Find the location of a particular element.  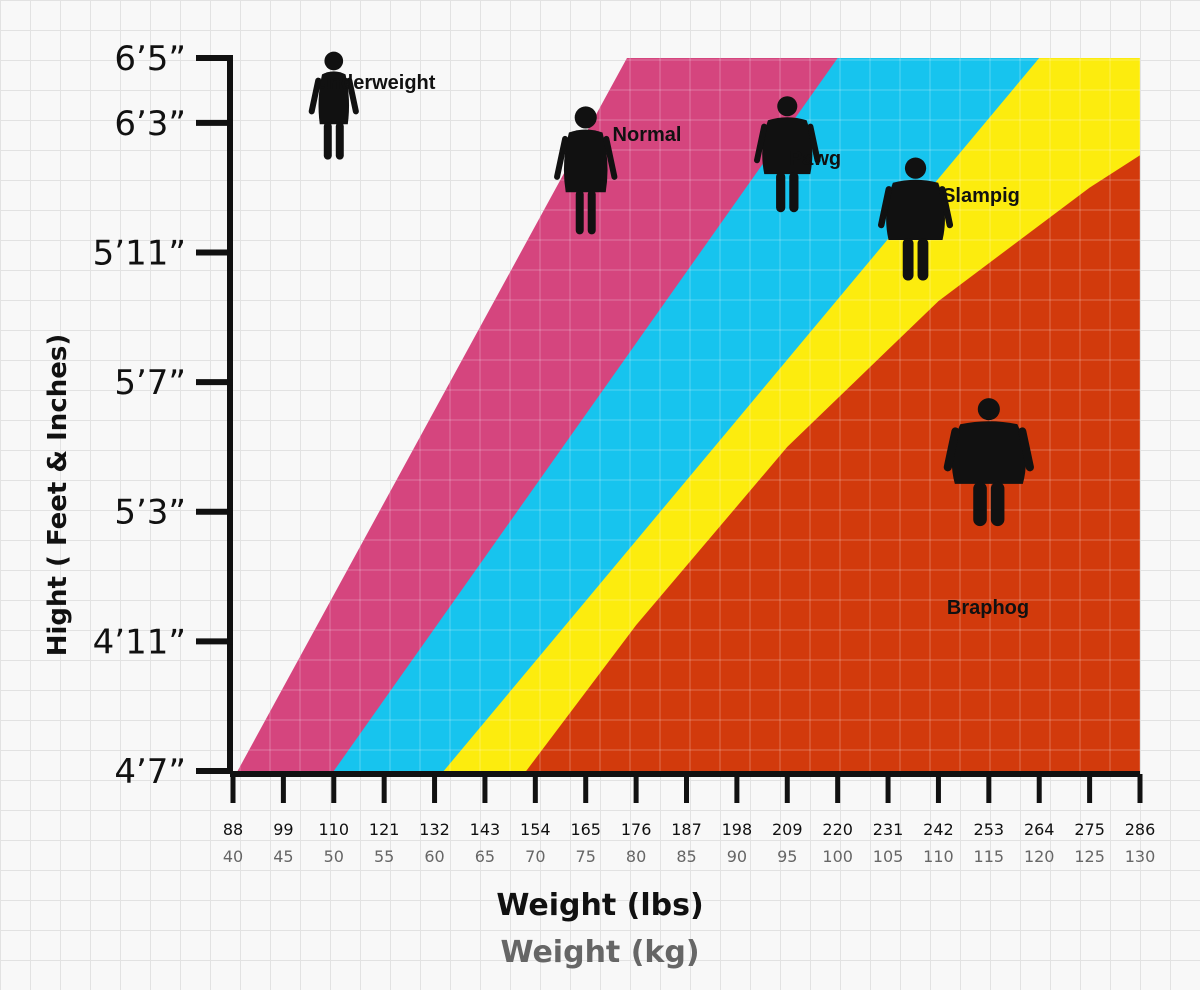

y-tick-label: 4’7” is located at coordinates (150, 772).